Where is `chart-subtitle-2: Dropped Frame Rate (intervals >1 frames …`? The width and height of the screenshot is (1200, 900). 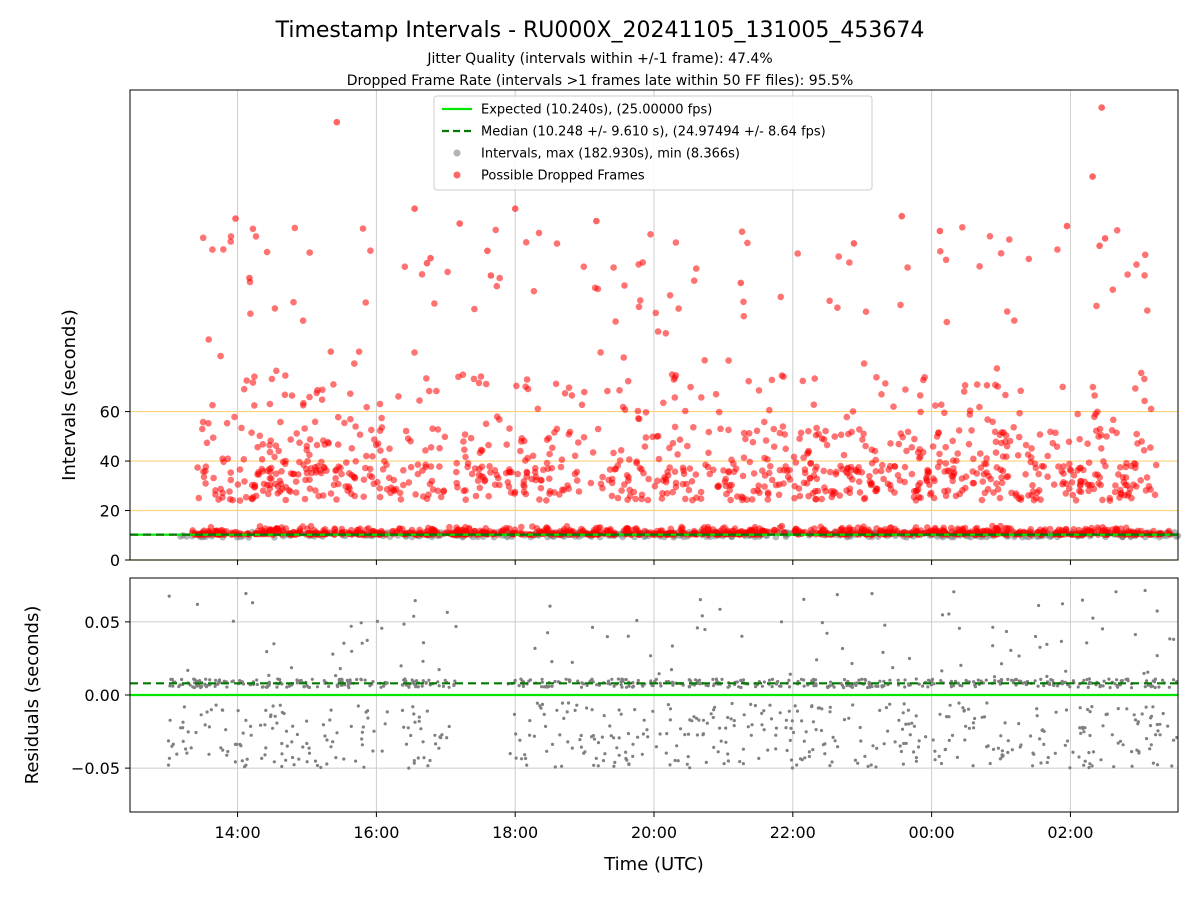 chart-subtitle-2: Dropped Frame Rate (intervals >1 frames … is located at coordinates (600, 81).